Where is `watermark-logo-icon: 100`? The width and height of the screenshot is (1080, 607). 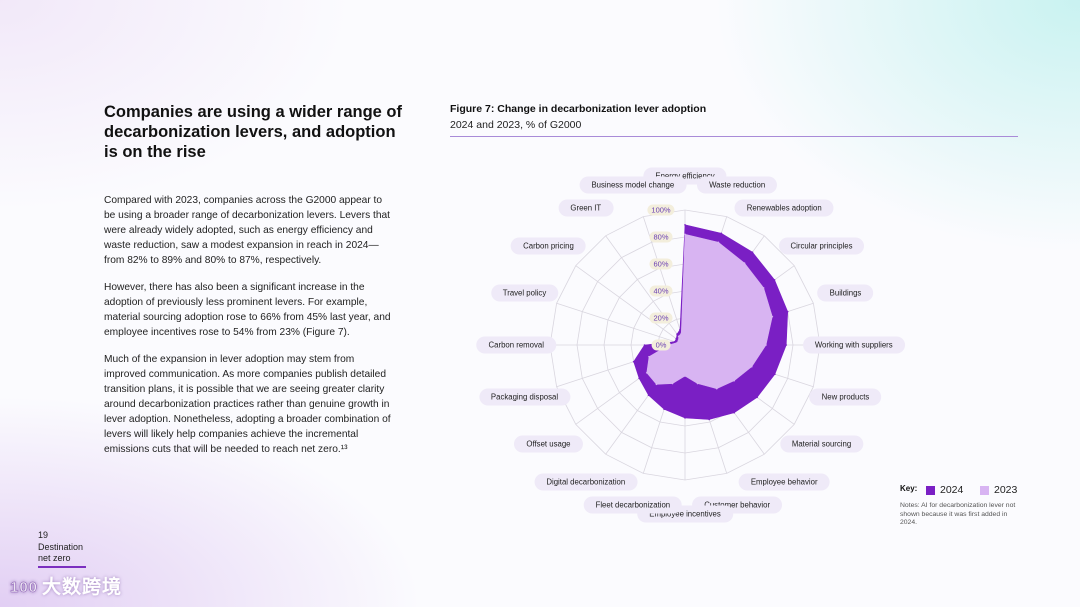
watermark-logo-icon: 100 is located at coordinates (24, 587).